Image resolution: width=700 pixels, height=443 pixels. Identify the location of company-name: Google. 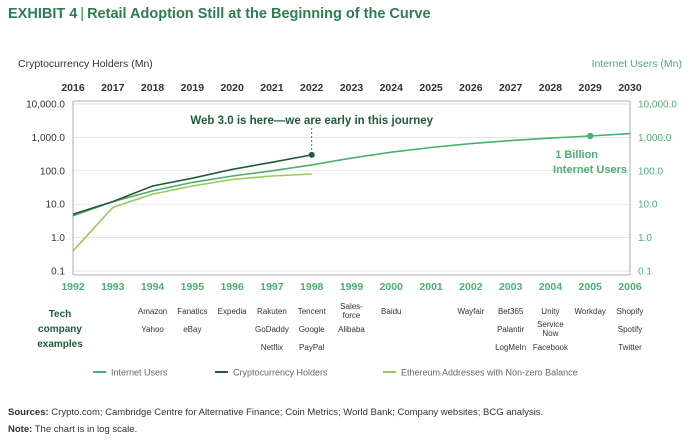
(312, 329).